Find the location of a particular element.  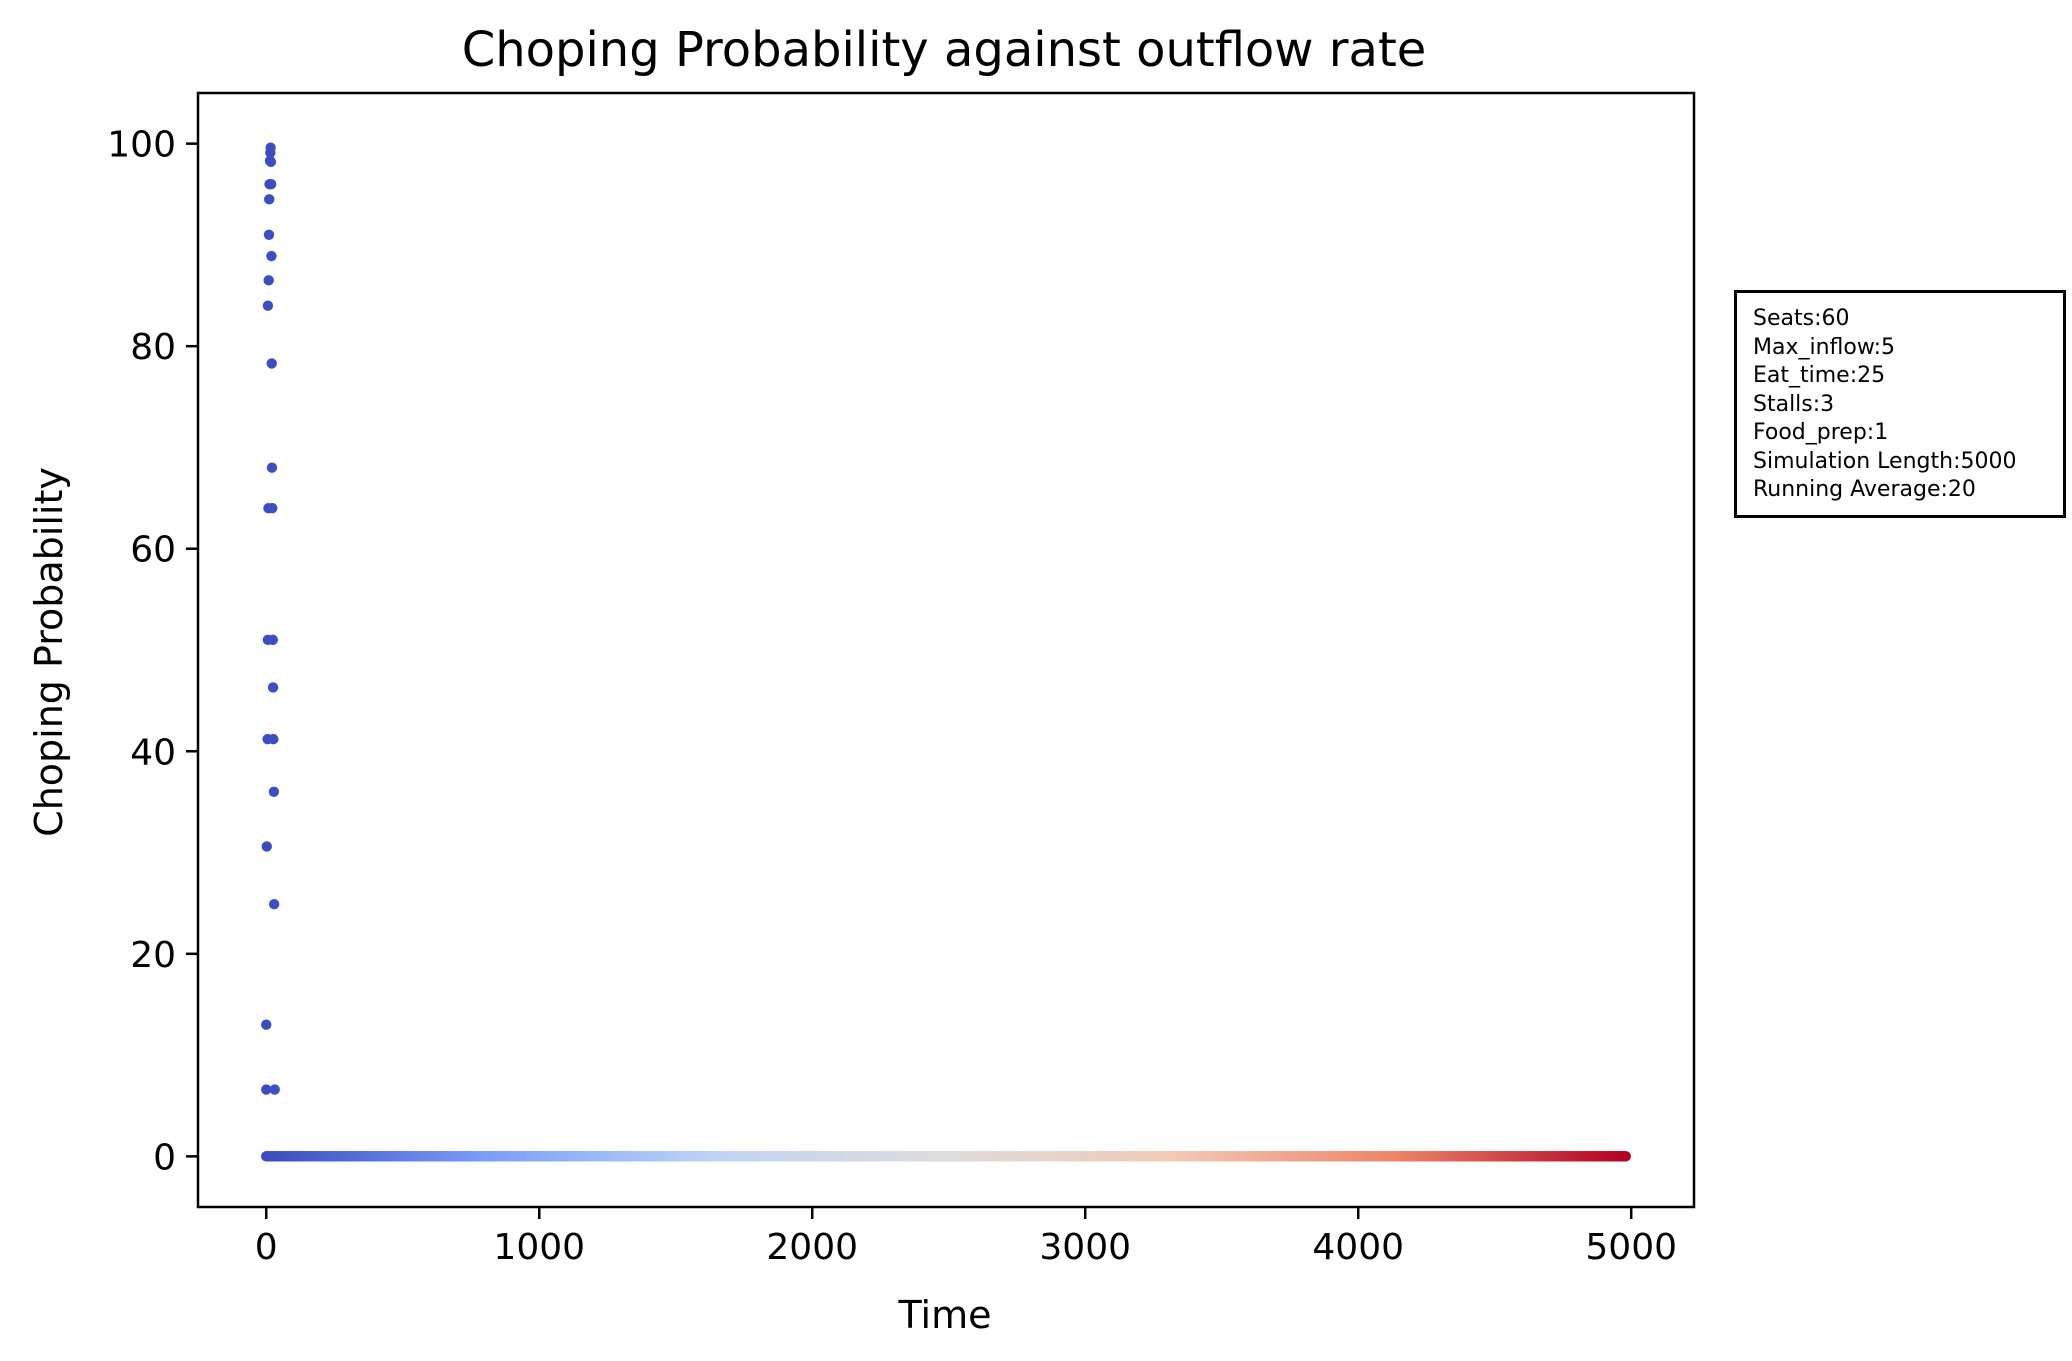

param-simulation-length: Simulation Length:5000 is located at coordinates (1885, 461).